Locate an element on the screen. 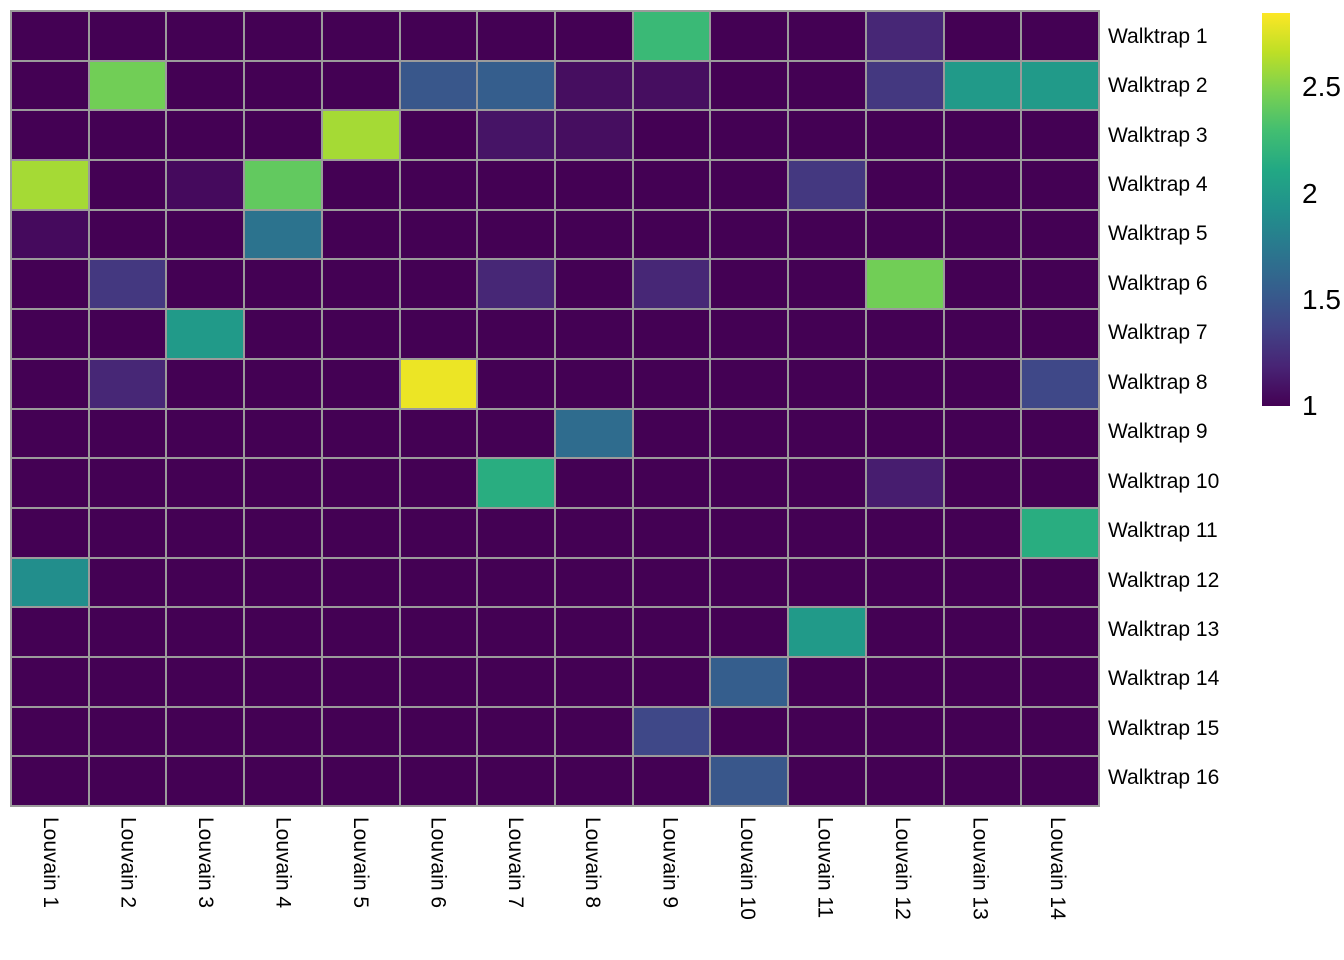  row-label: Walktrap 12 is located at coordinates (1164, 580).